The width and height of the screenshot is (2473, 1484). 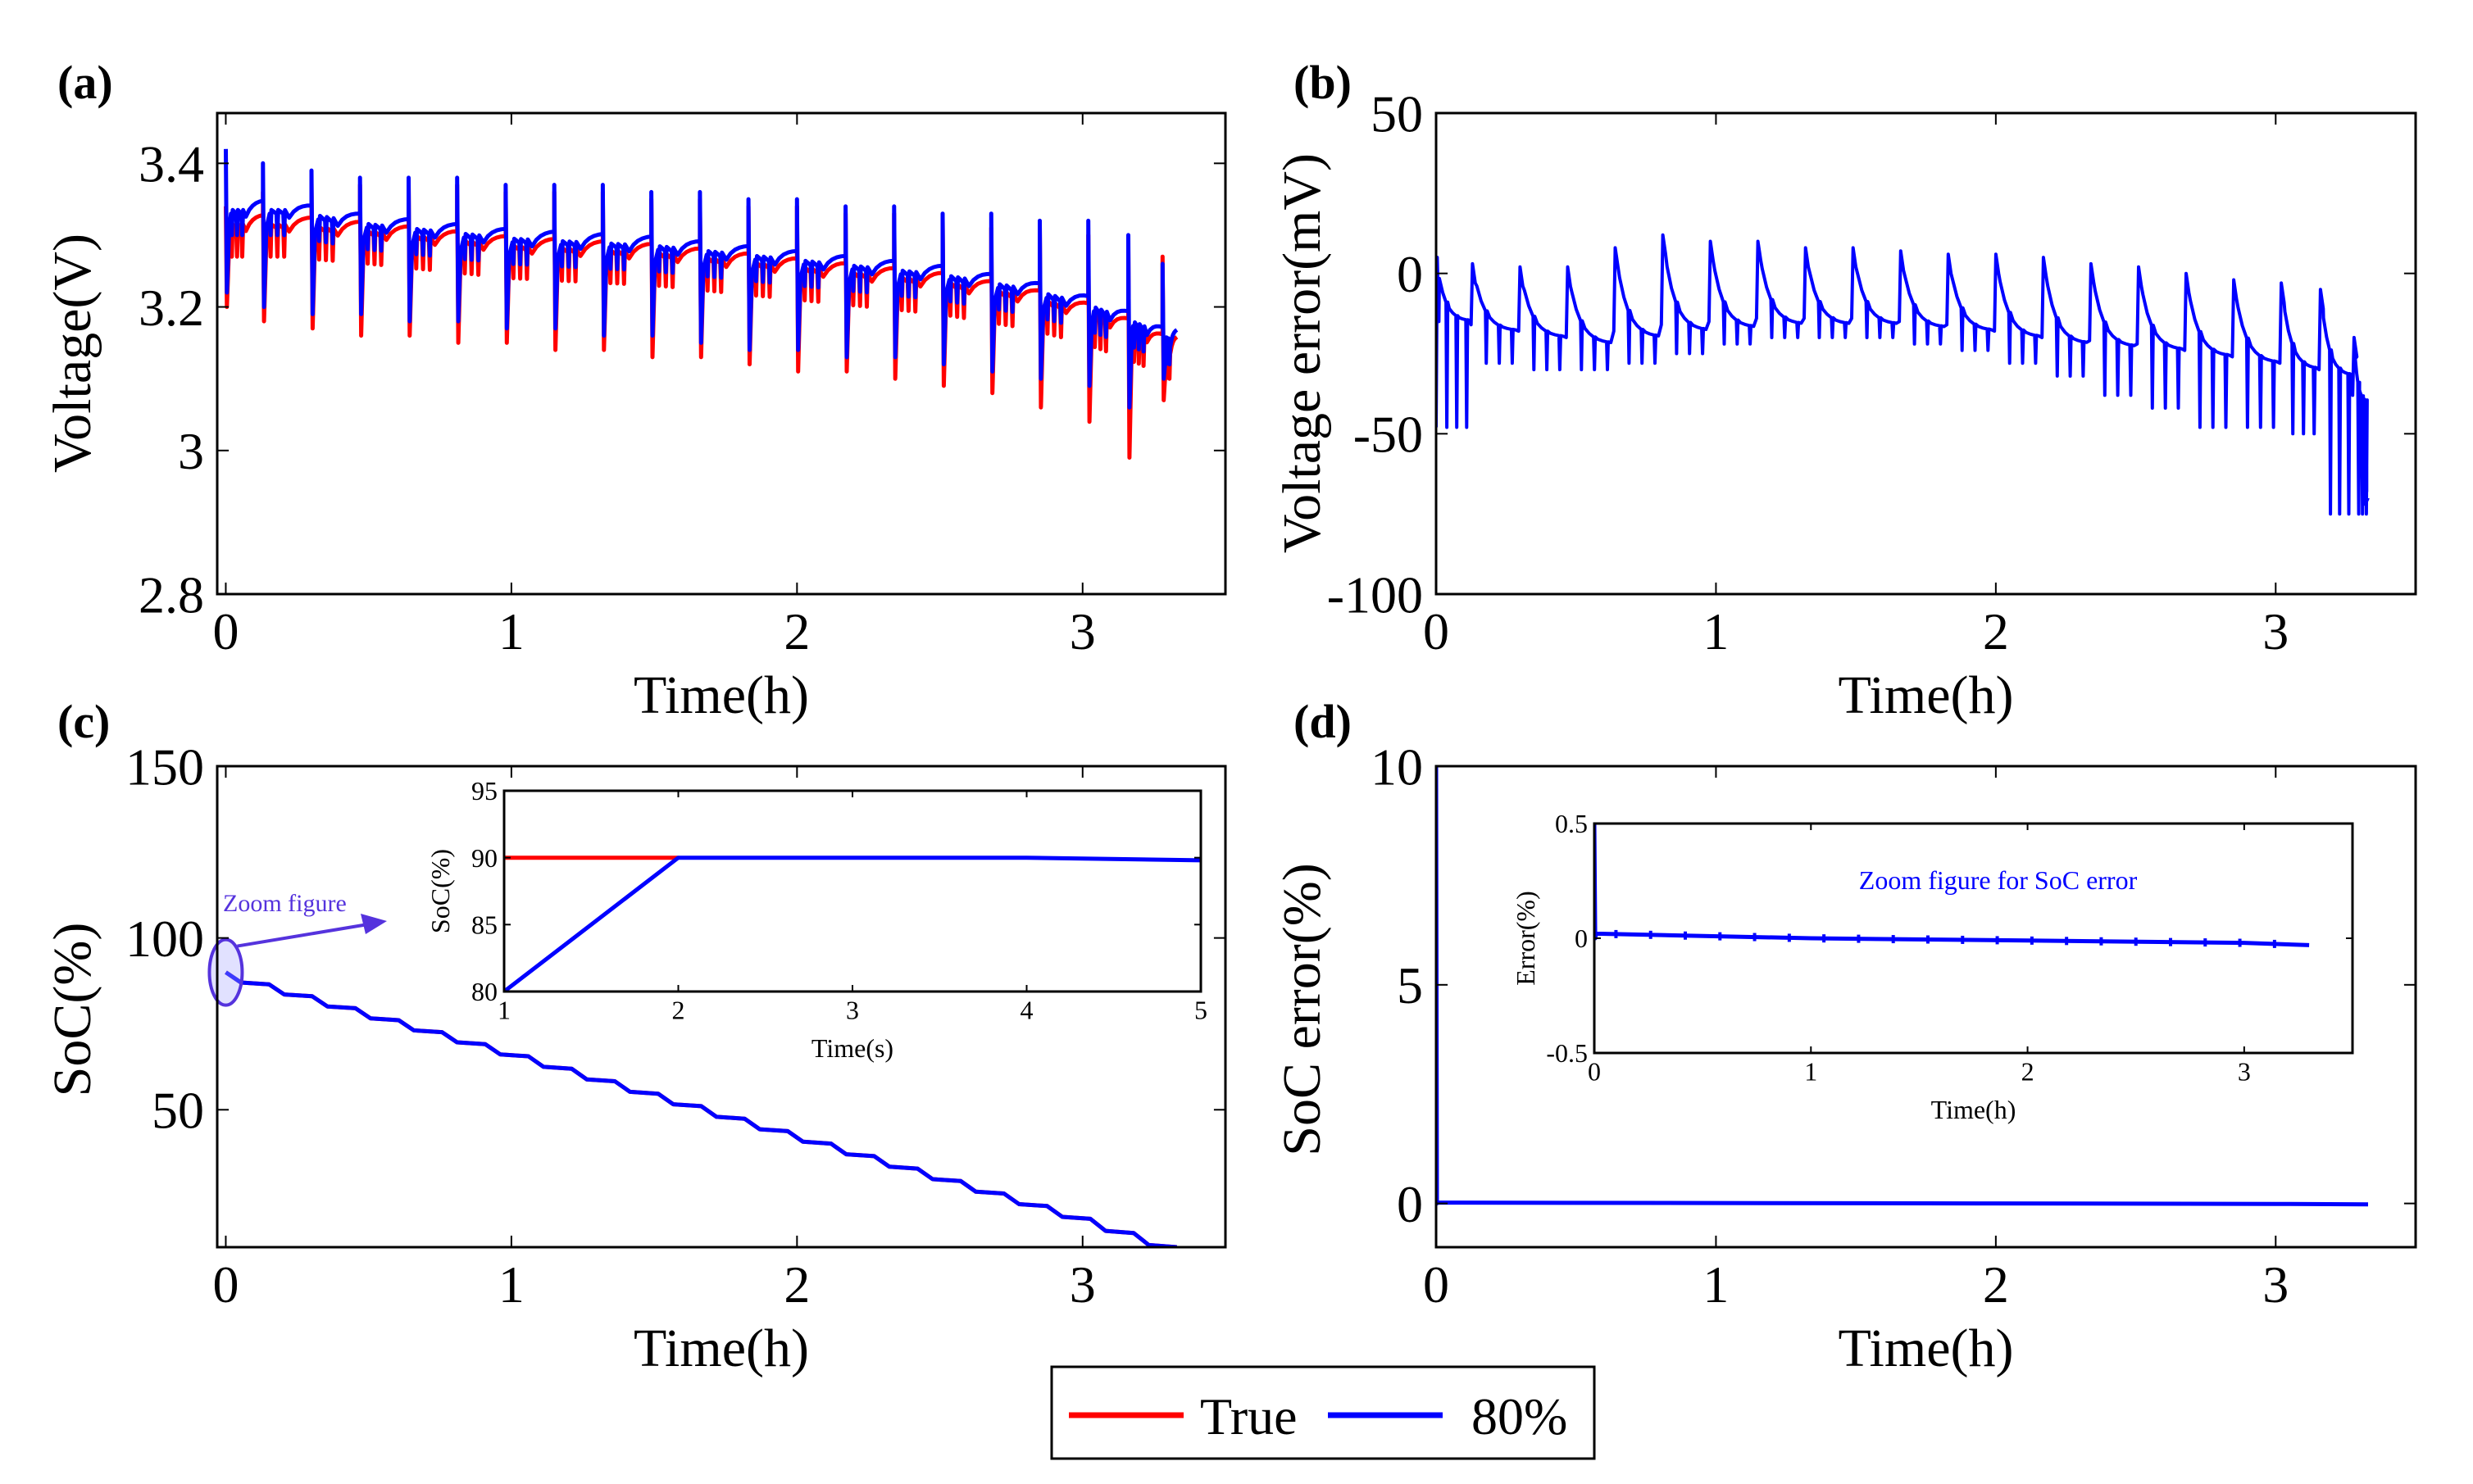 I want to click on panel-c-zoom-ellipse, so click(x=225, y=972).